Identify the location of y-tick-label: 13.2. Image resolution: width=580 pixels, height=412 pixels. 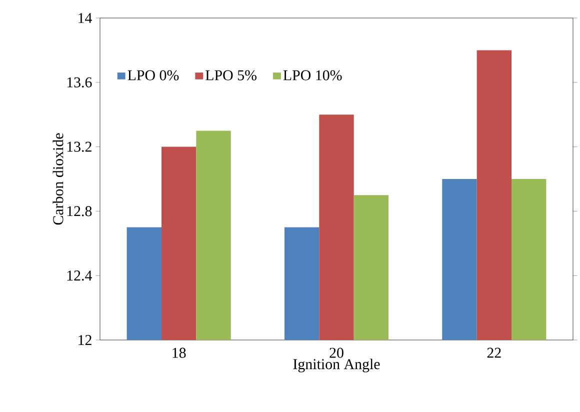
(79, 147).